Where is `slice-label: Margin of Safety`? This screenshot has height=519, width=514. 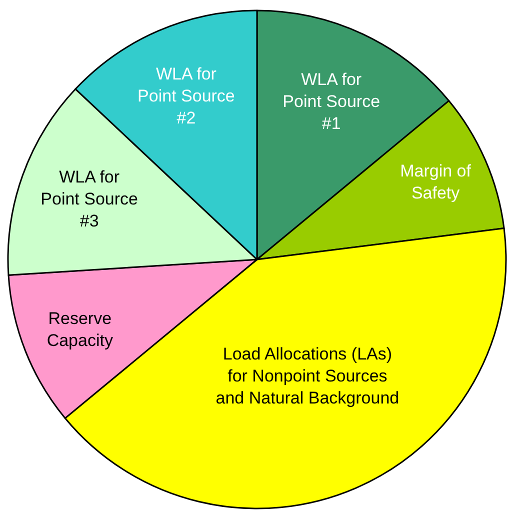 slice-label: Margin of Safety is located at coordinates (436, 182).